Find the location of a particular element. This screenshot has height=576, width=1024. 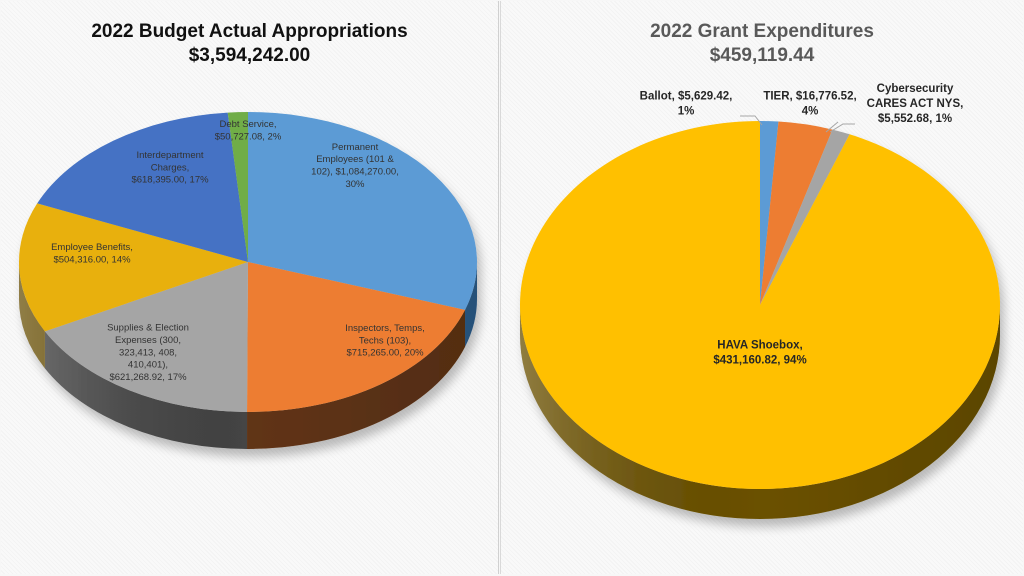

budget-chart-title-text: 2022 Budget Actual Appropriations is located at coordinates (249, 31).